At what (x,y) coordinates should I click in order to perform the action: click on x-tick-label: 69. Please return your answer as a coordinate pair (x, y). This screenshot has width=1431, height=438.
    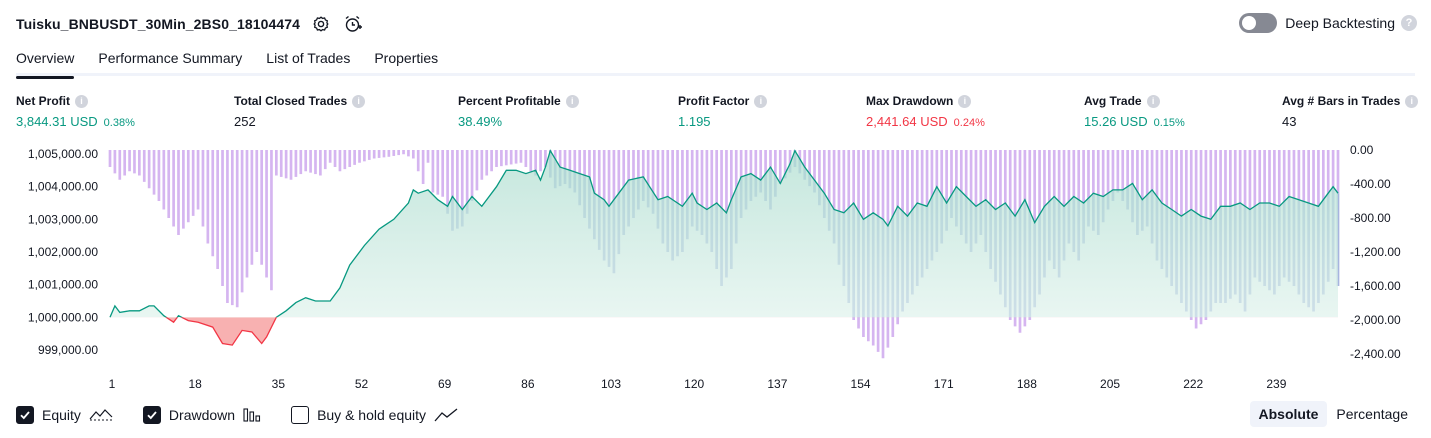
    Looking at the image, I should click on (445, 384).